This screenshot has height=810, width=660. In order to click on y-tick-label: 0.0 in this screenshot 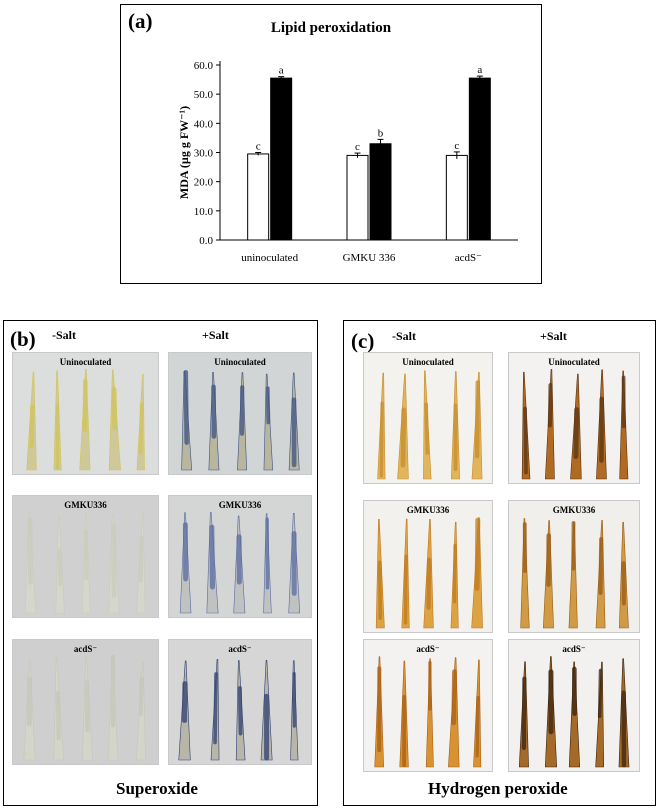, I will do `click(206, 241)`.